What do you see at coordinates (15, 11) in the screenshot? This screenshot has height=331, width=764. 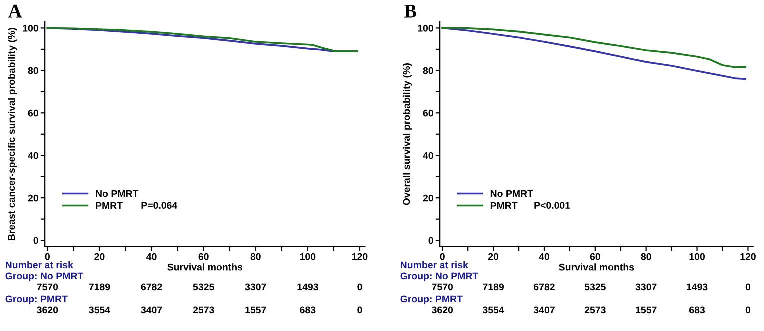 I see `chart-title: A` at bounding box center [15, 11].